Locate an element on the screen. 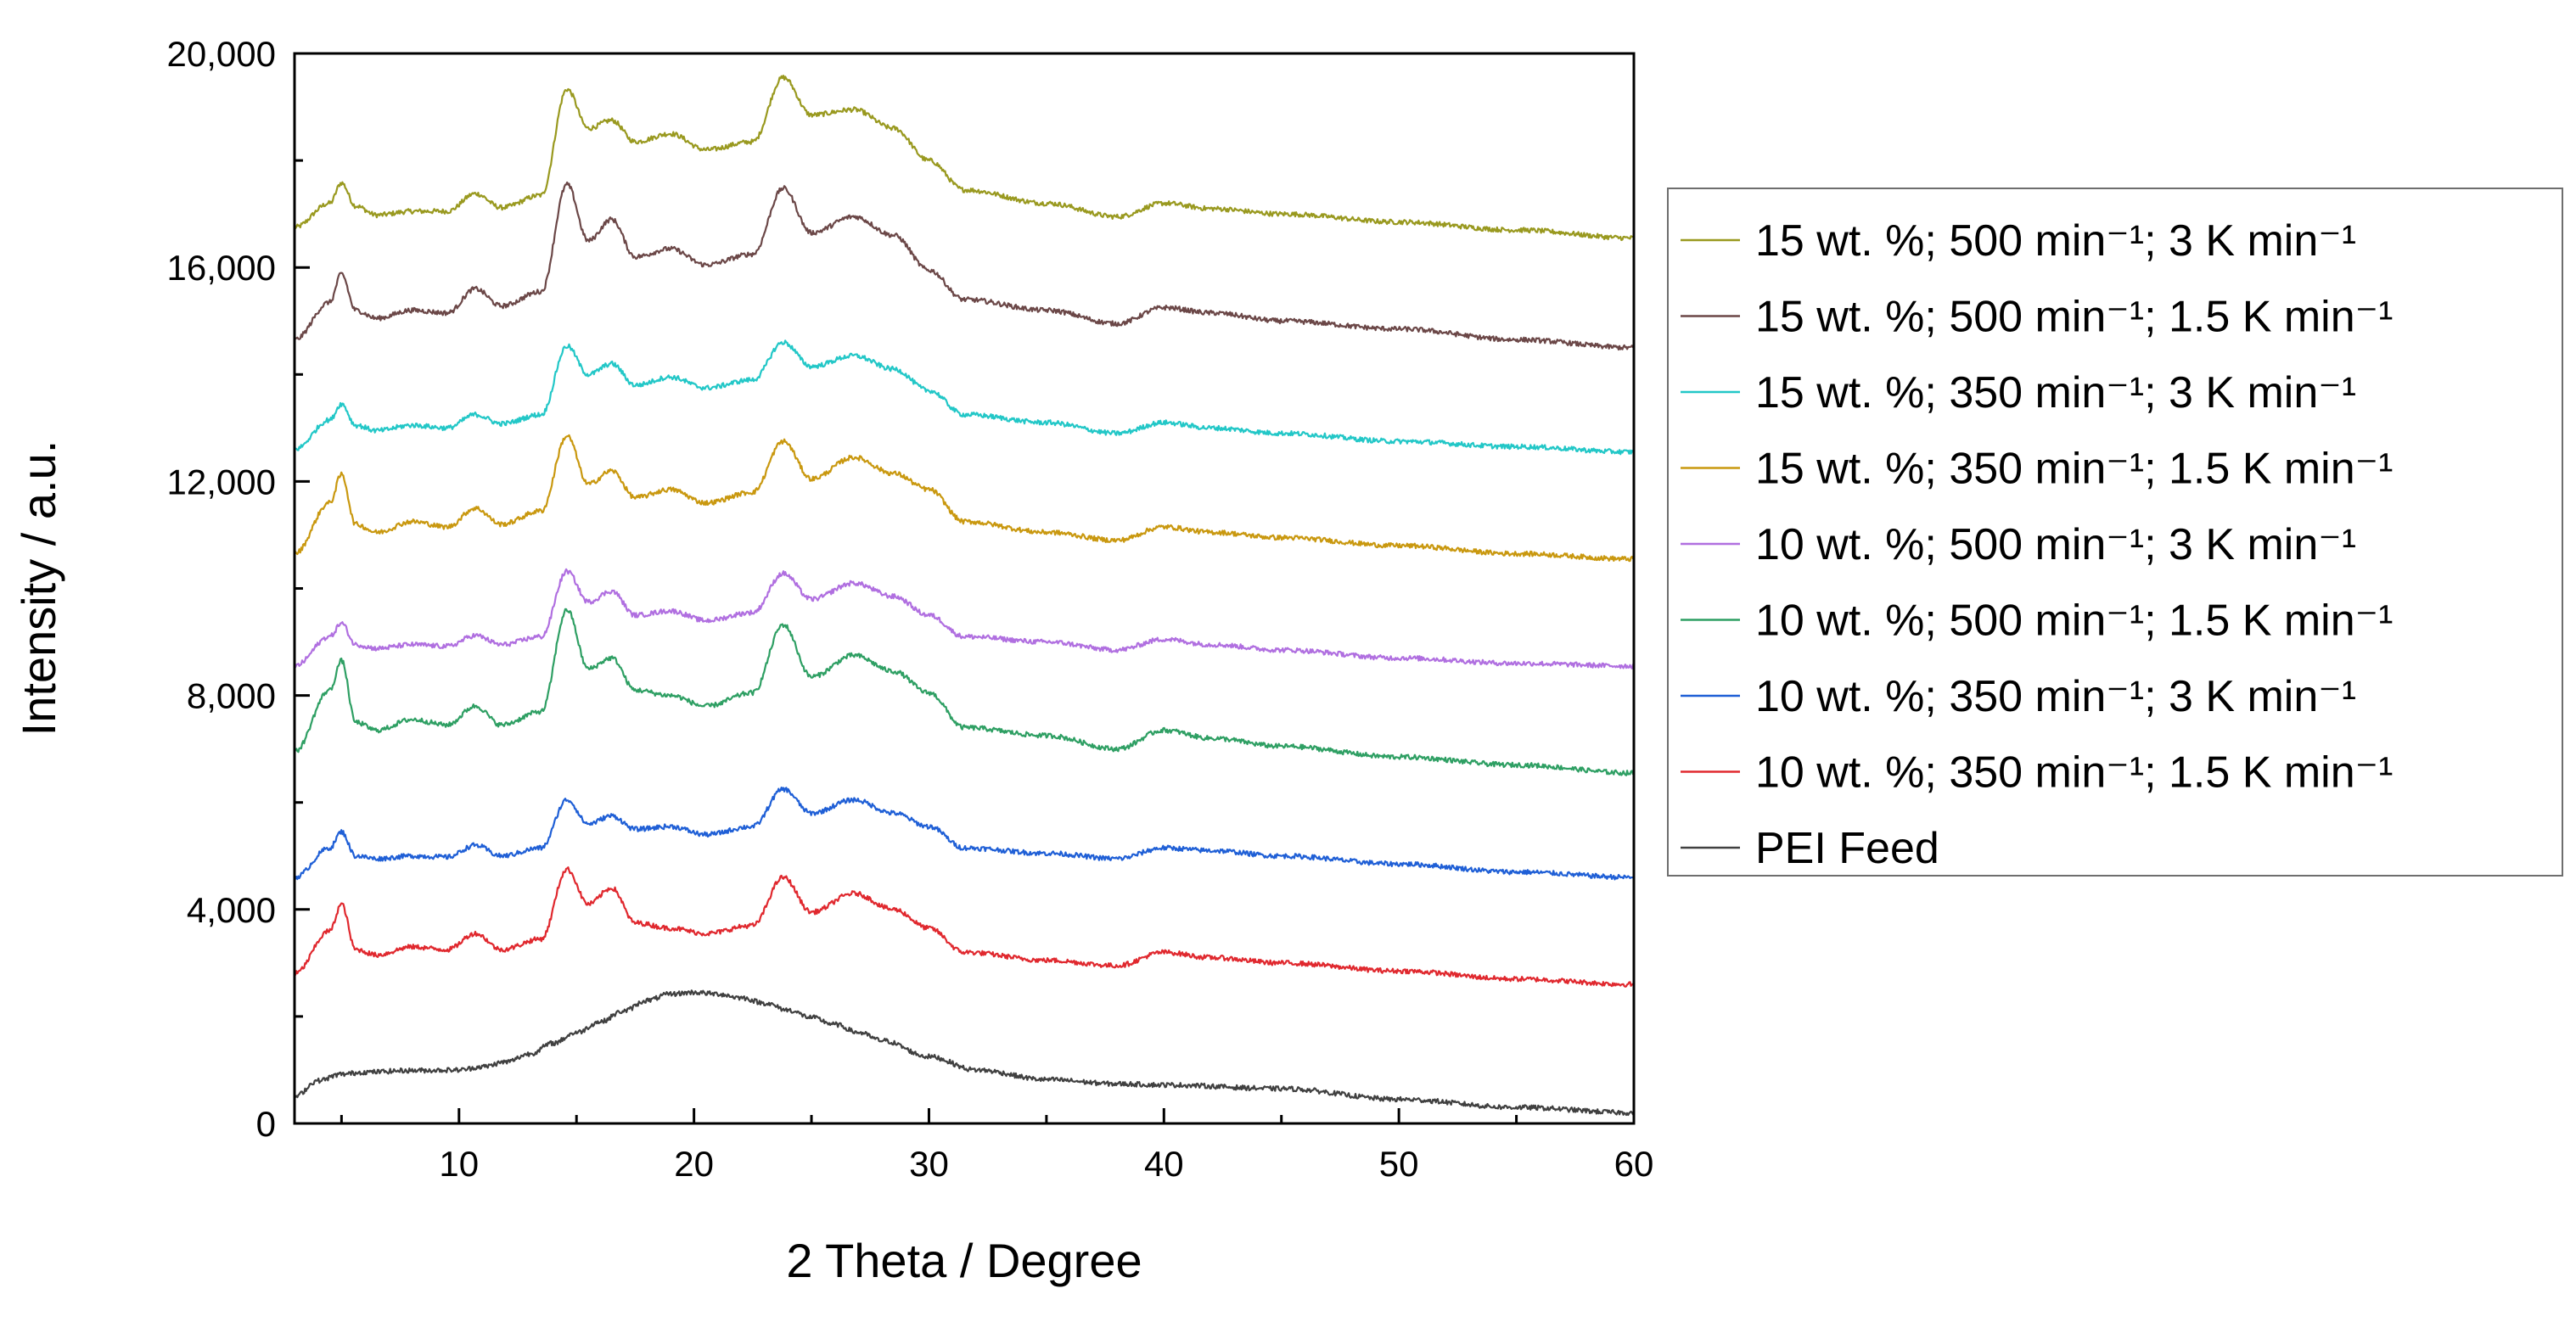 Image resolution: width=2576 pixels, height=1322 pixels. x-axis: 10 20 30 40 50 60 is located at coordinates (997, 1146).